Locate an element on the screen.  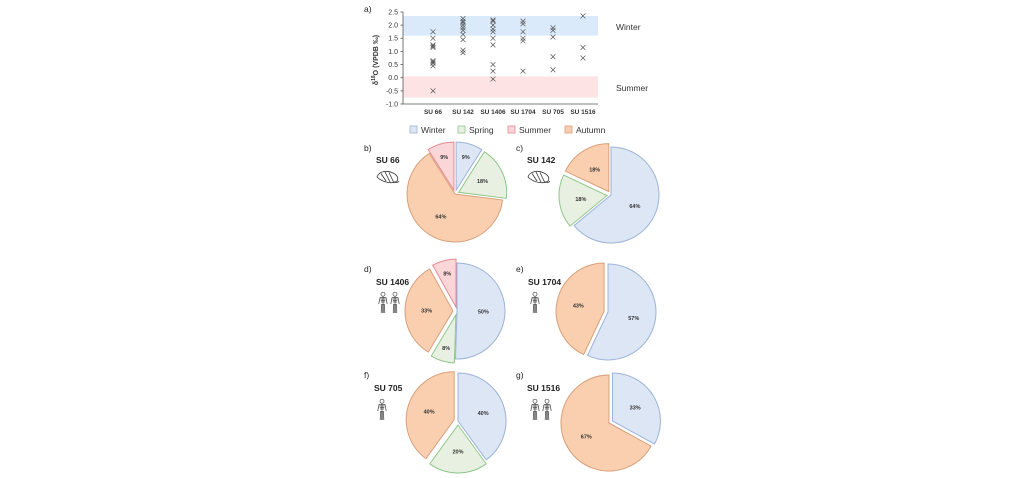
legend-item-summer: Summer is located at coordinates (529, 130).